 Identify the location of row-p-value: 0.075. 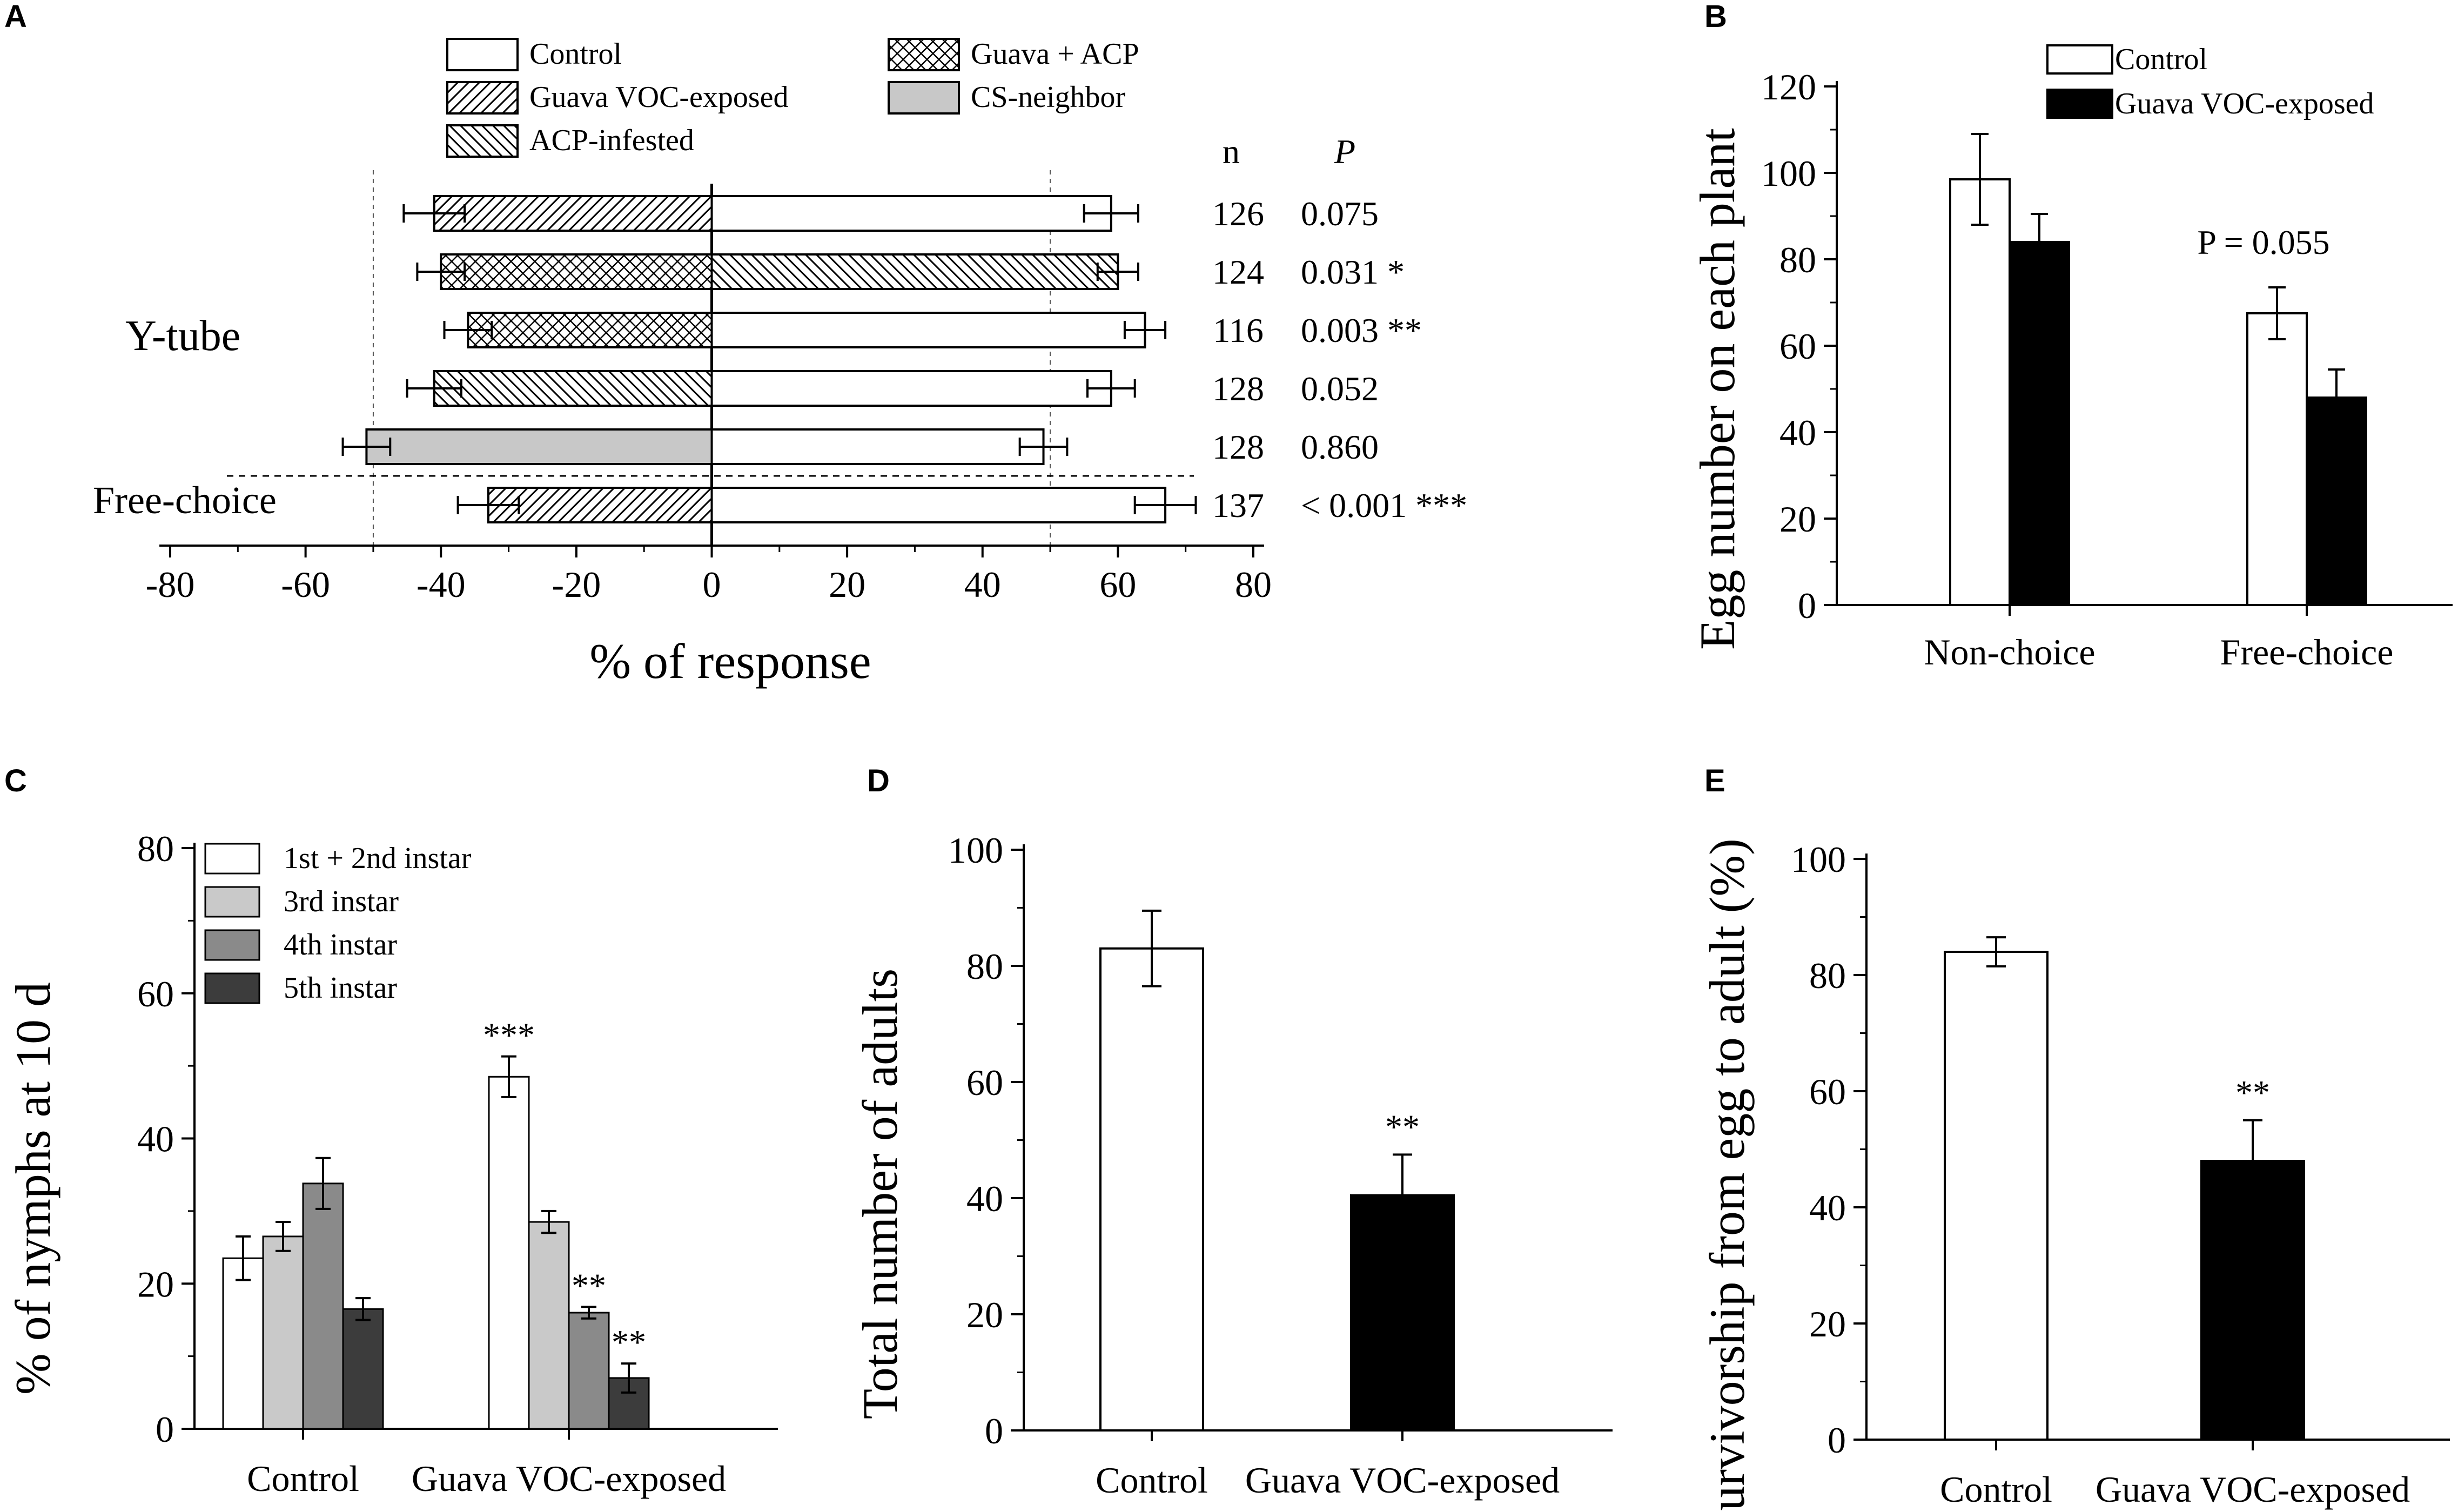
(1340, 214).